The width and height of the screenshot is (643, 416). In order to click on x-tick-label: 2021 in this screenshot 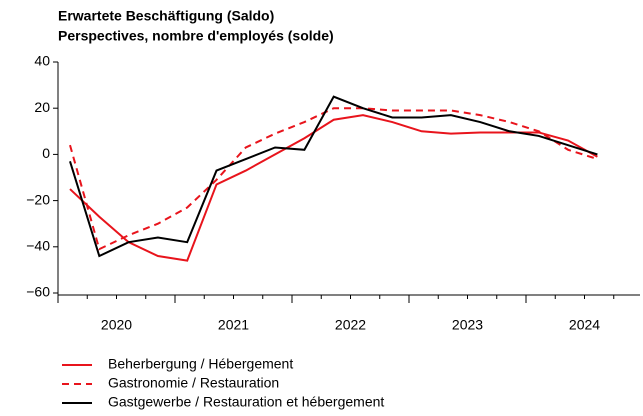, I will do `click(233, 325)`.